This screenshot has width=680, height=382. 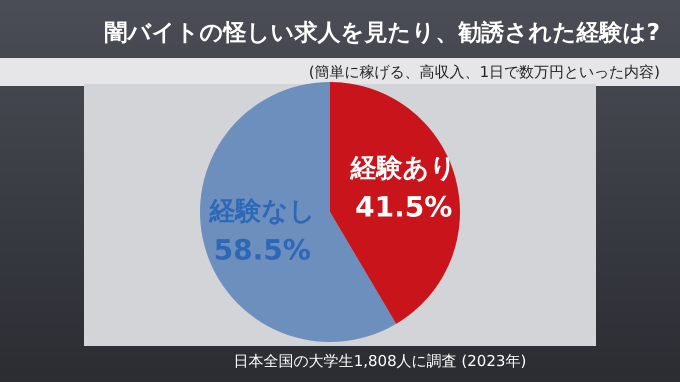 I want to click on chart-subtitle: (簡単に稼げる、高収入、1日で数万円といった内容), so click(x=484, y=72).